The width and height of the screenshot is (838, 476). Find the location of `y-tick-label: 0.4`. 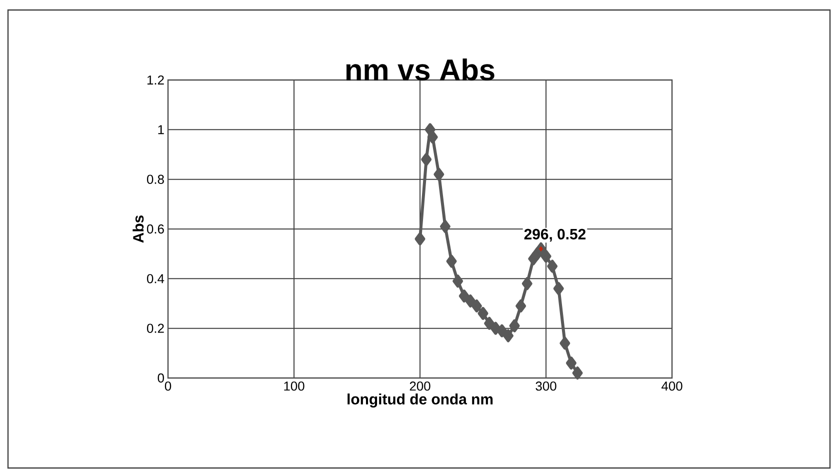

y-tick-label: 0.4 is located at coordinates (155, 279).